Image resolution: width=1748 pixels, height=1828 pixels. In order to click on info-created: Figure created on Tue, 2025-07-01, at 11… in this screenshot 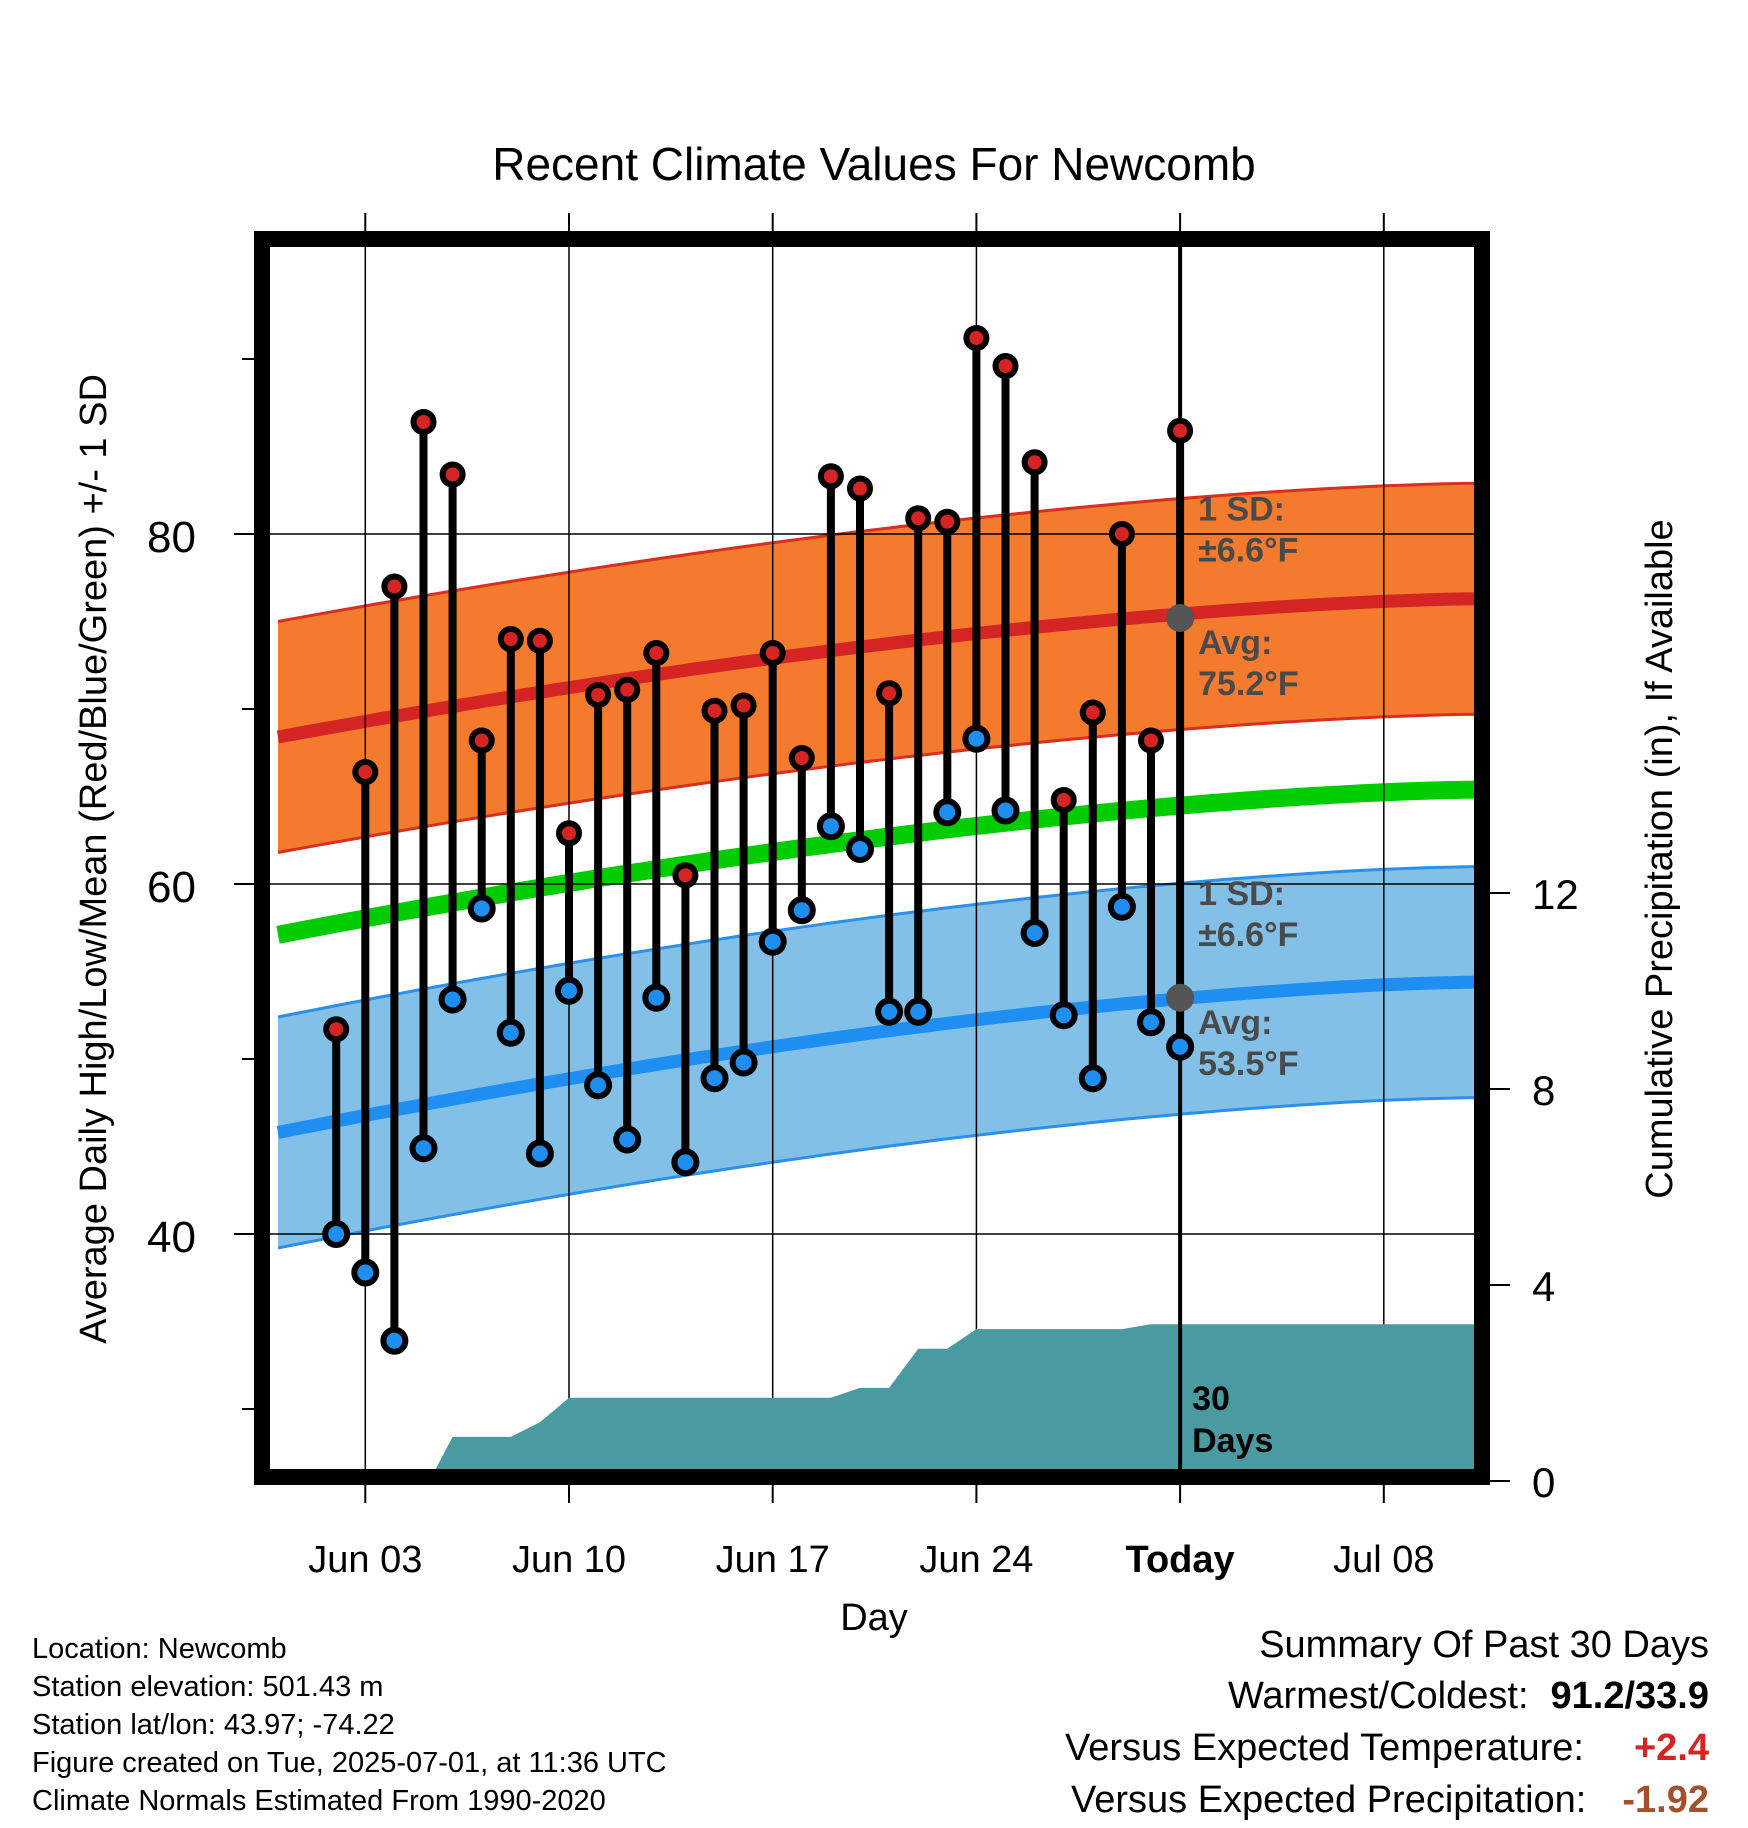, I will do `click(349, 1763)`.